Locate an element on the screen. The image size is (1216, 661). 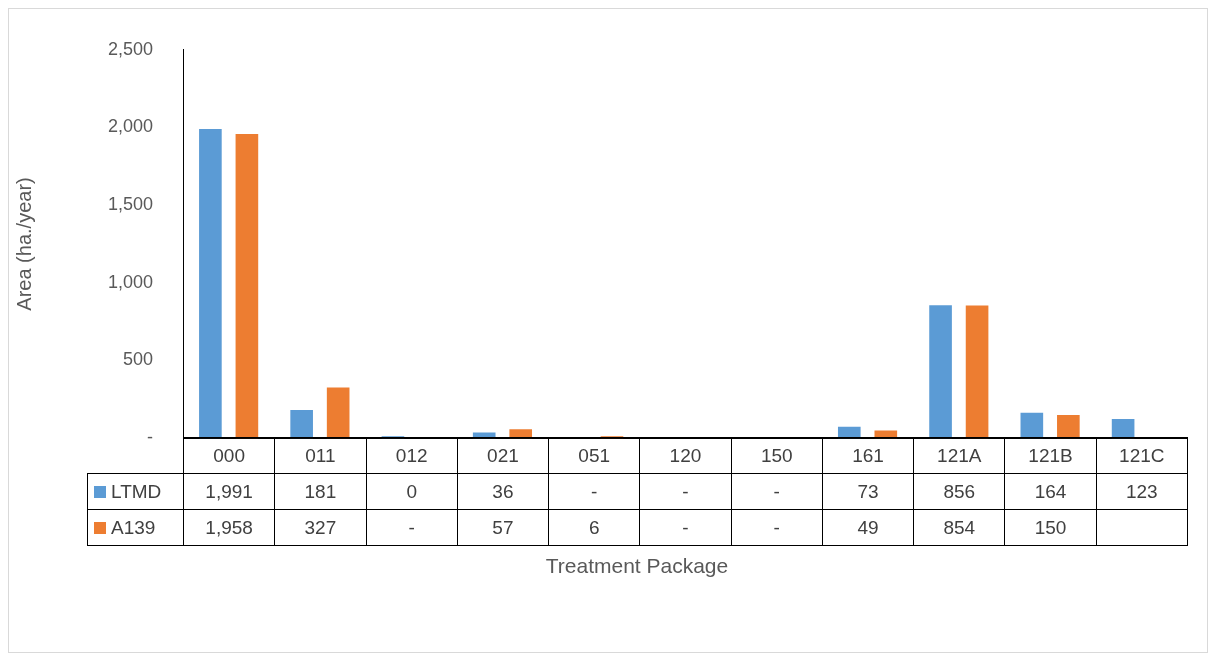
x-tick-label: 161 is located at coordinates (868, 455).